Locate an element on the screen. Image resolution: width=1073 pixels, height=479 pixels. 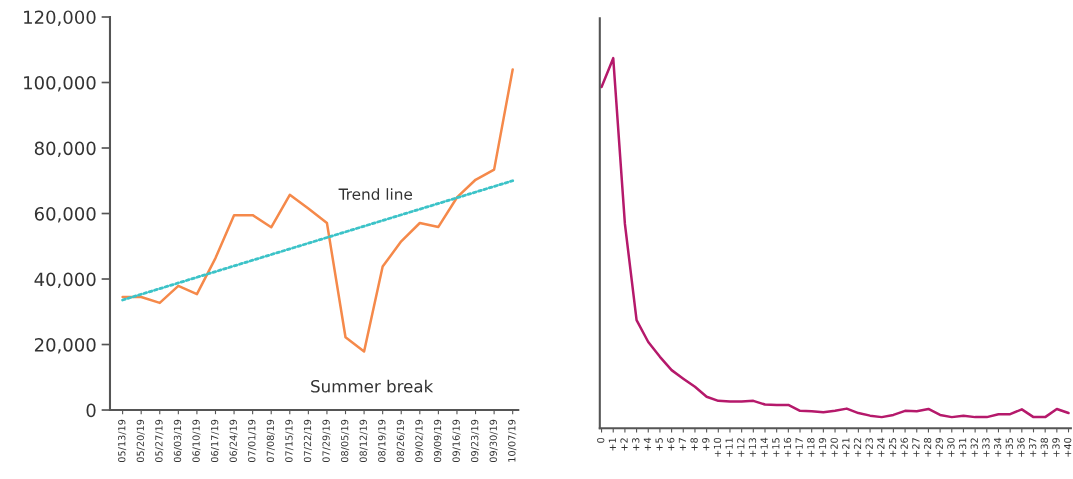
x-tick-label: +16 is located at coordinates (787, 447).